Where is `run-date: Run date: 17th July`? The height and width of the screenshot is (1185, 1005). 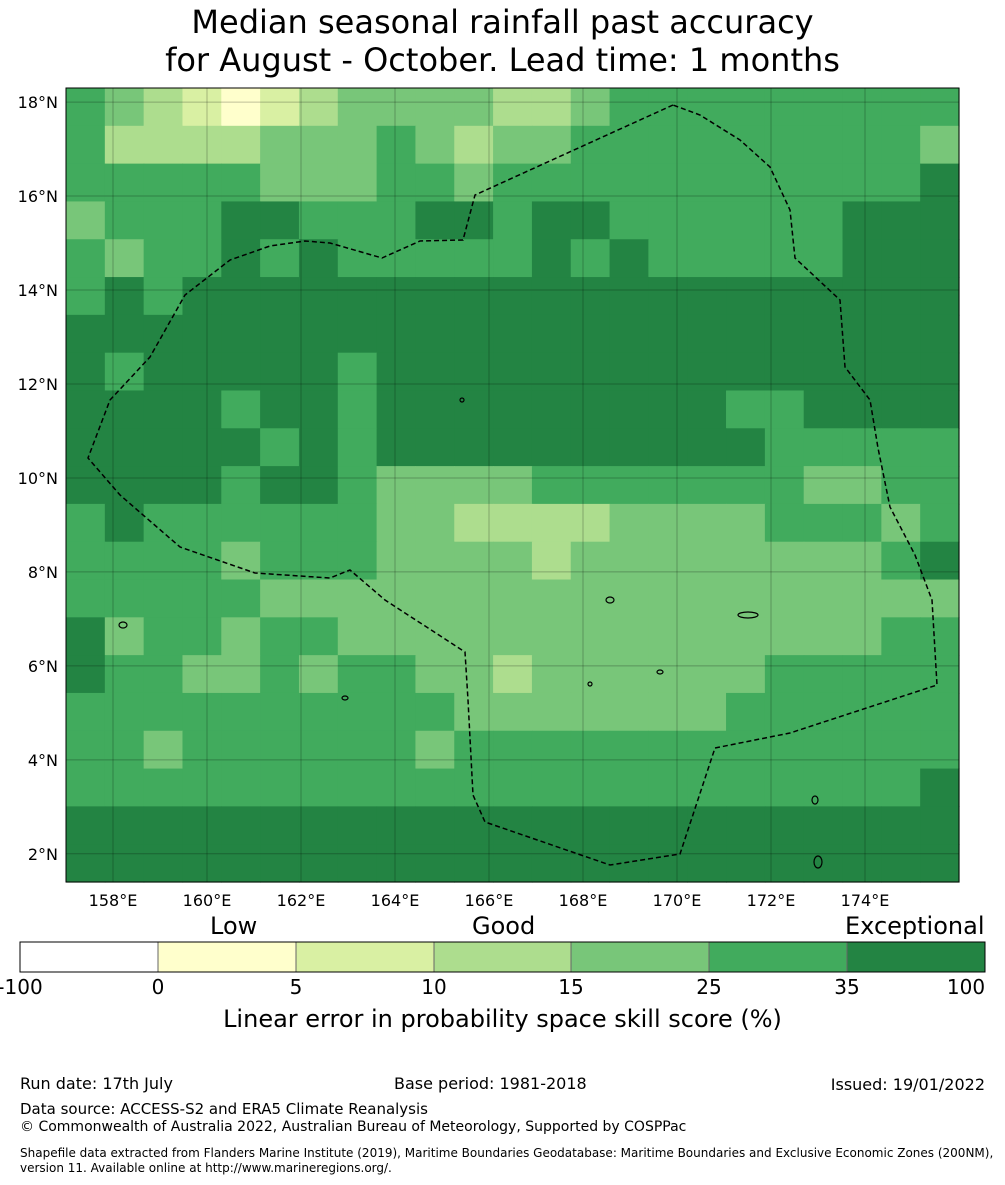 run-date: Run date: 17th July is located at coordinates (96, 1083).